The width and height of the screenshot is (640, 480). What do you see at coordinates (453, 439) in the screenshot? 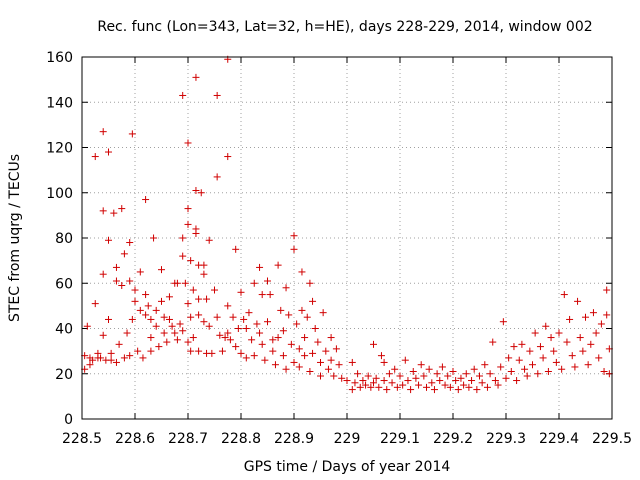
I see `x-tick-label: 229.2` at bounding box center [453, 439].